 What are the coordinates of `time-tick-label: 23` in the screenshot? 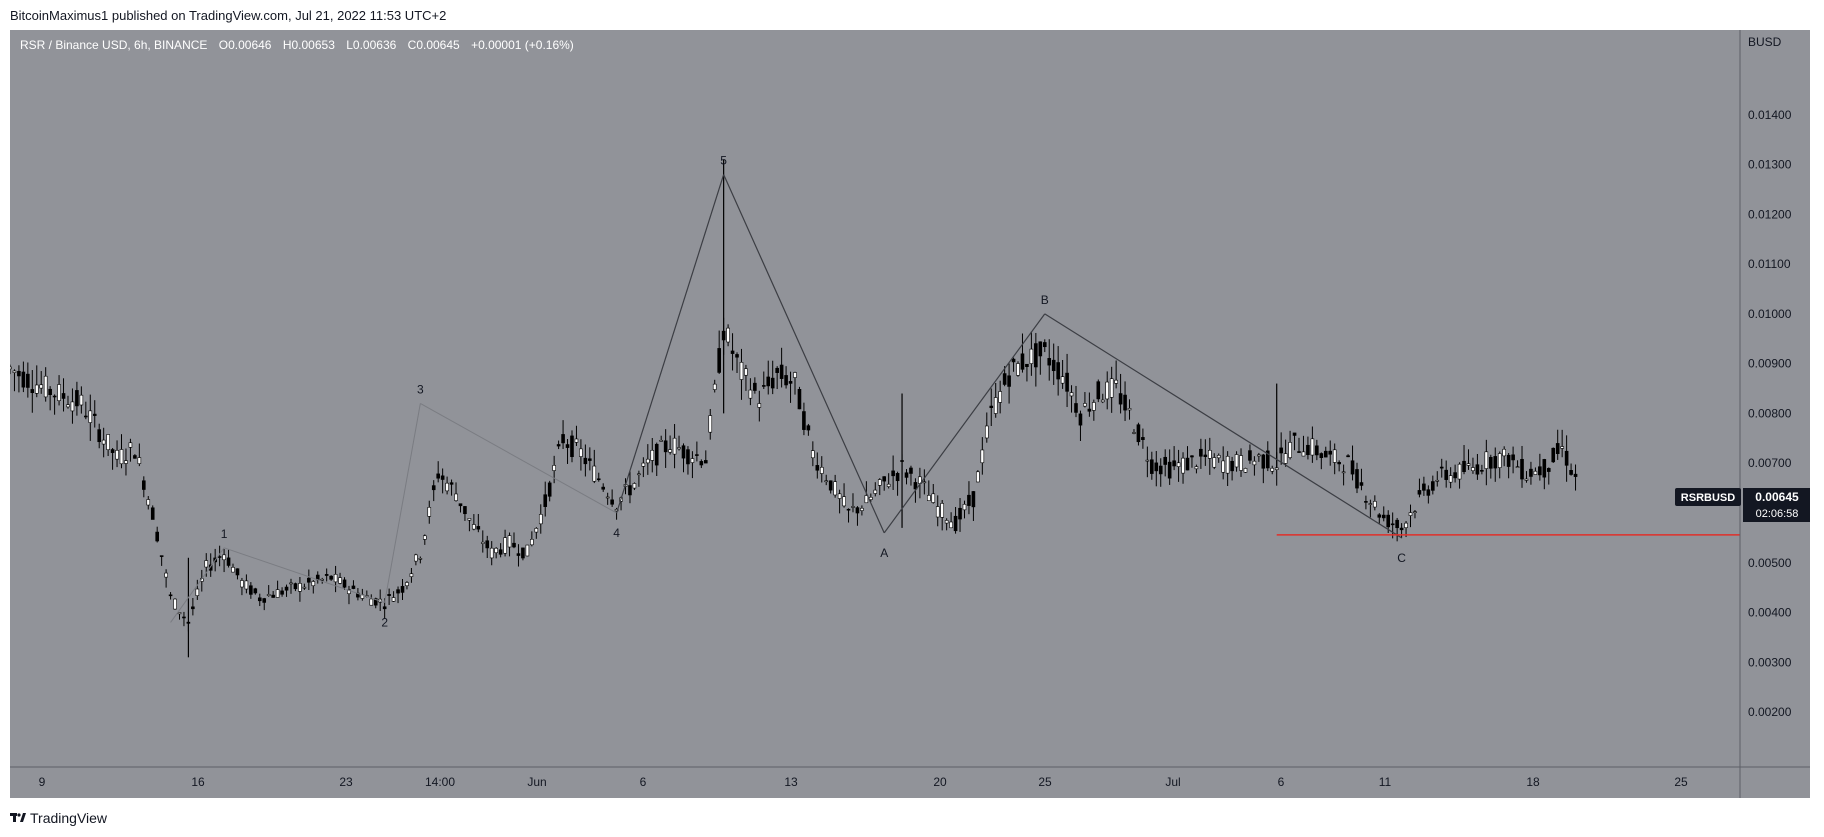 It's located at (346, 782).